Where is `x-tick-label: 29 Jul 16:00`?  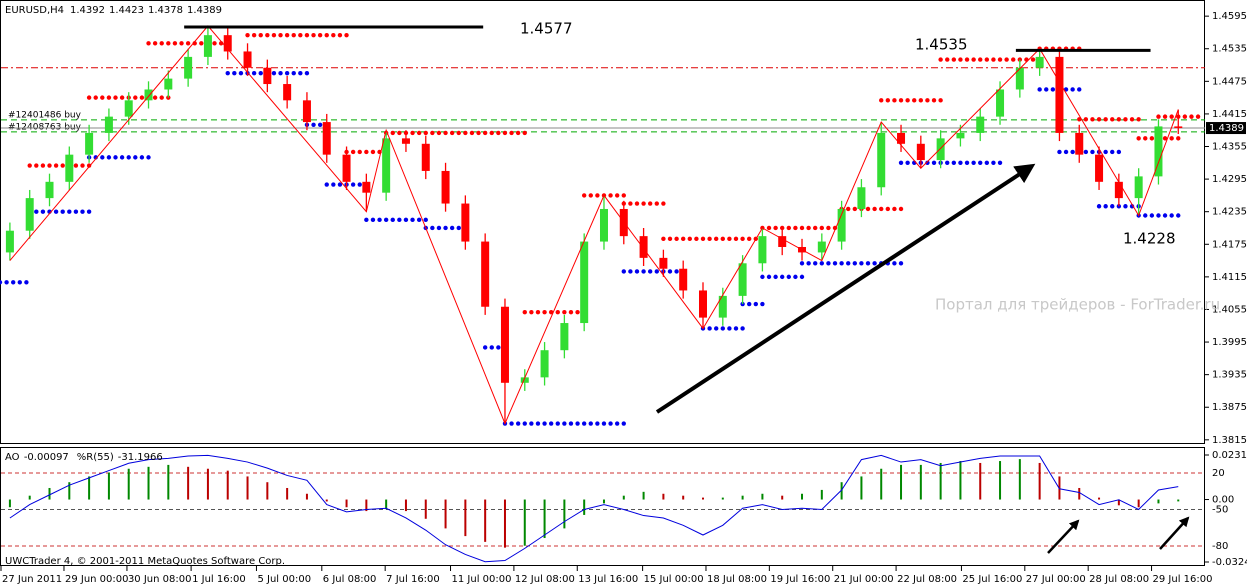 x-tick-label: 29 Jul 16:00 is located at coordinates (1183, 579).